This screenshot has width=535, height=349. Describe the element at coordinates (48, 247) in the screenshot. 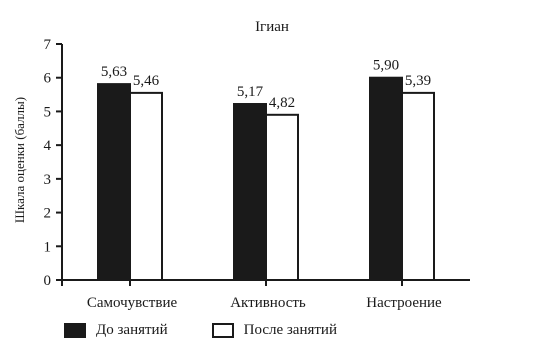

I see `y-tick-label: 1` at that location.